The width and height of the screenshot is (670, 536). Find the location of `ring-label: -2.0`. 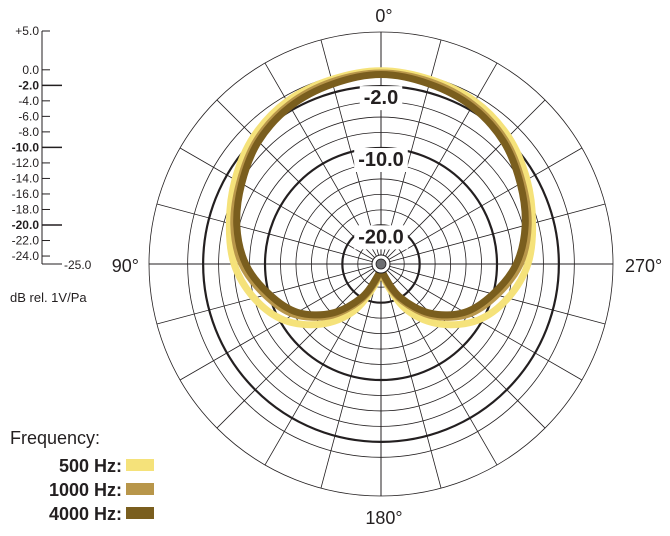

ring-label: -2.0 is located at coordinates (381, 98).